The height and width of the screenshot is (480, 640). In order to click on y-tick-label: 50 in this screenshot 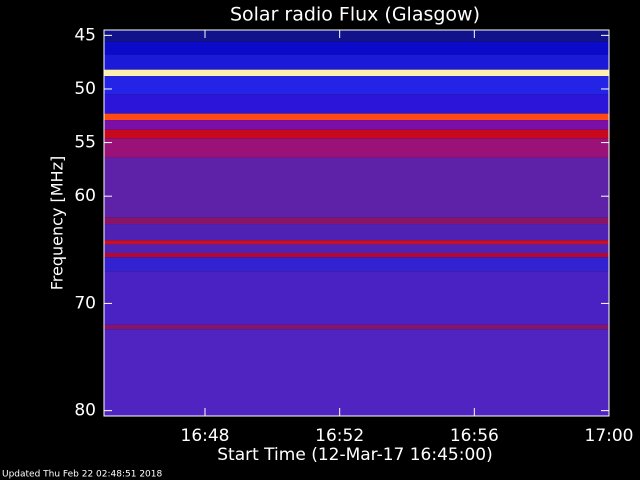, I will do `click(85, 89)`.